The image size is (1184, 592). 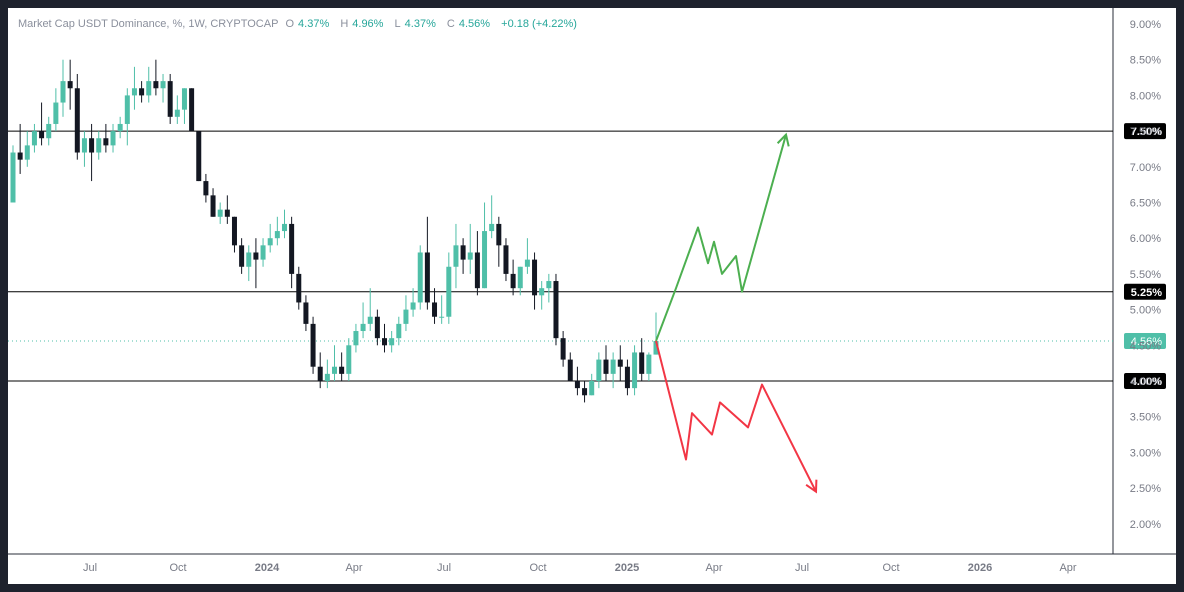 I want to click on ohlc-high: H 4.96%, so click(x=362, y=24).